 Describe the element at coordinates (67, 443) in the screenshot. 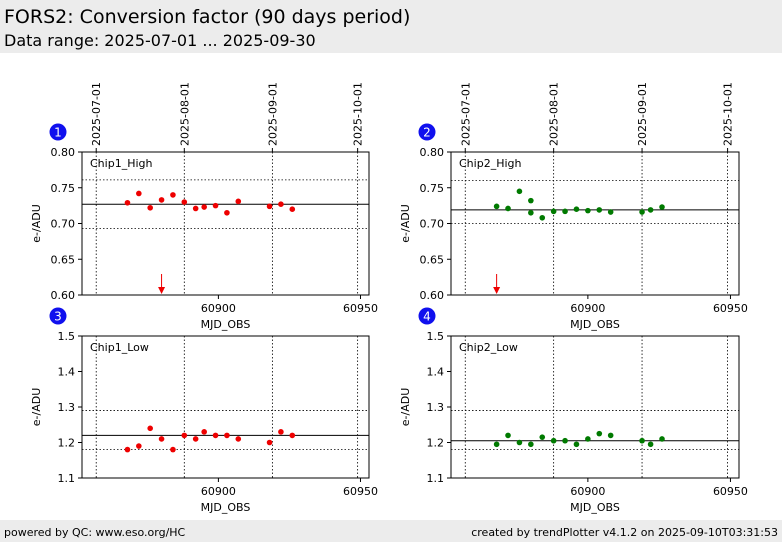

I see `panel-3-y-tick-label: 1.2` at that location.